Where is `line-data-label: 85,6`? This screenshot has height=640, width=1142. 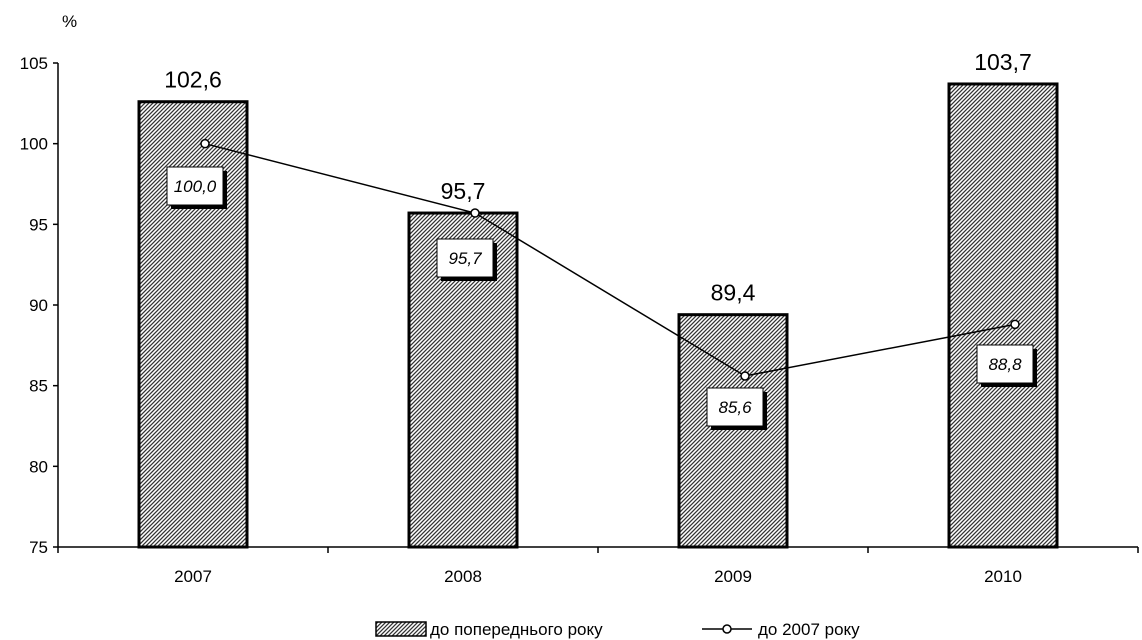 line-data-label: 85,6 is located at coordinates (735, 407).